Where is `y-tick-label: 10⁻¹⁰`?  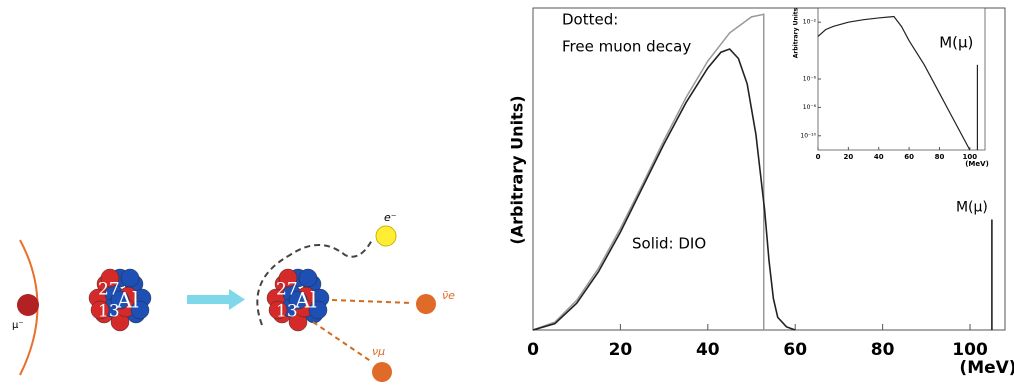
y-tick-label: 10⁻¹⁰ is located at coordinates (808, 135).